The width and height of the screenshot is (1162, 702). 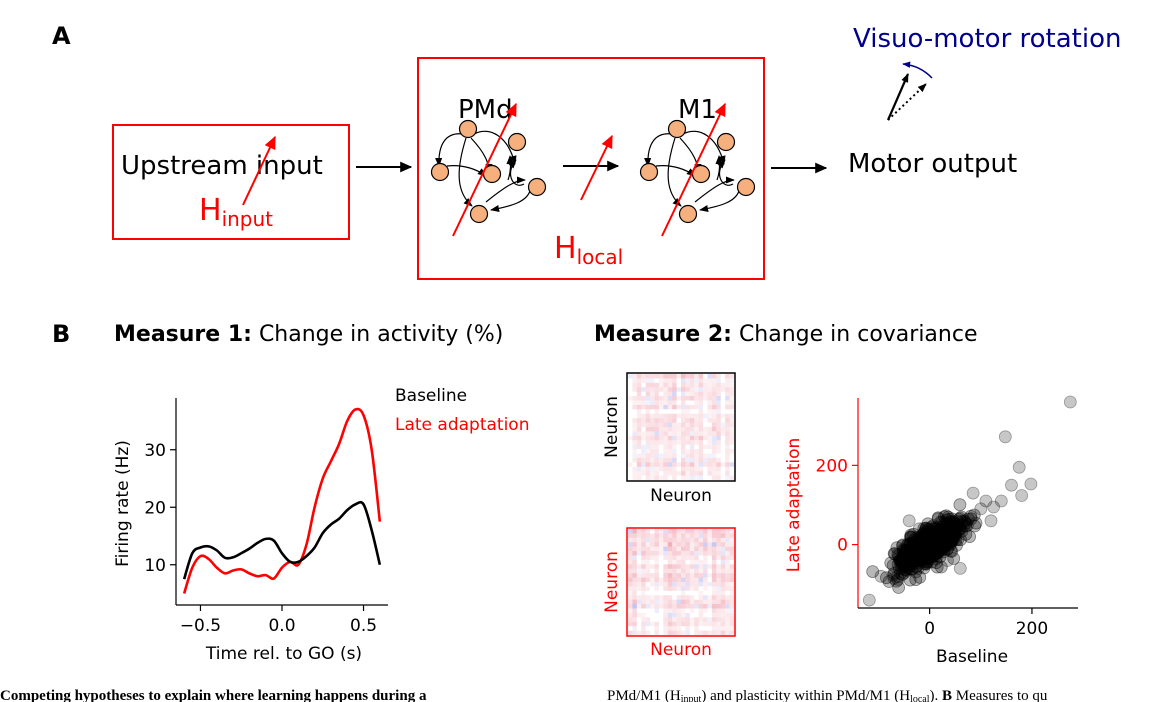 What do you see at coordinates (231, 182) in the screenshot?
I see `upstream-input-box` at bounding box center [231, 182].